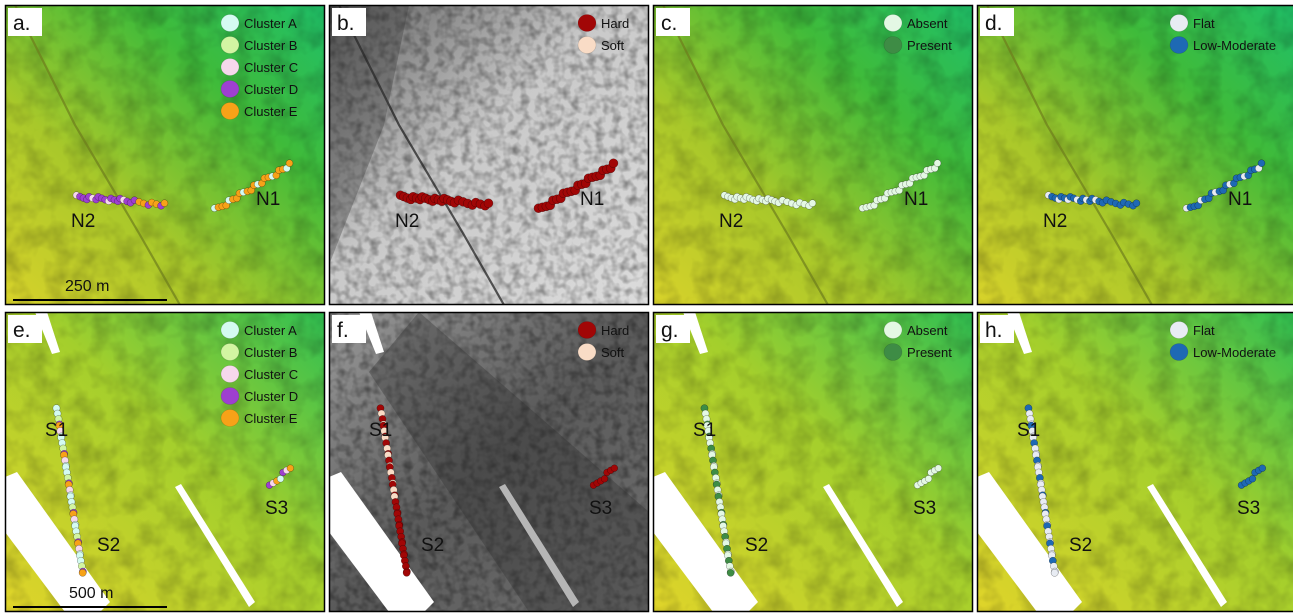 This screenshot has width=1293, height=615. I want to click on legend-label: Present, so click(929, 352).